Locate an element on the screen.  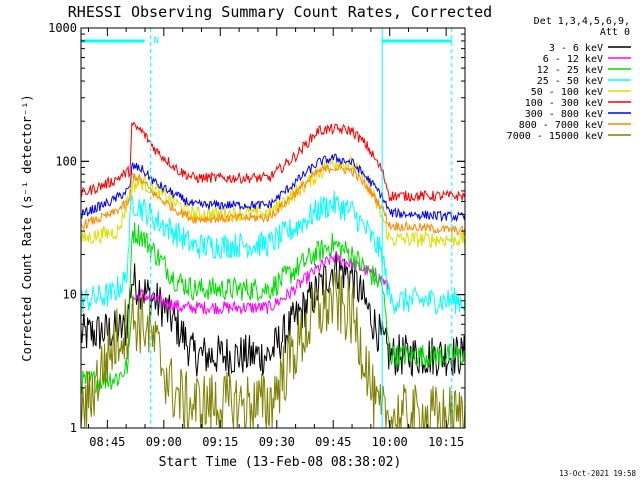
x-tick-label: 10:15 is located at coordinates (446, 442).